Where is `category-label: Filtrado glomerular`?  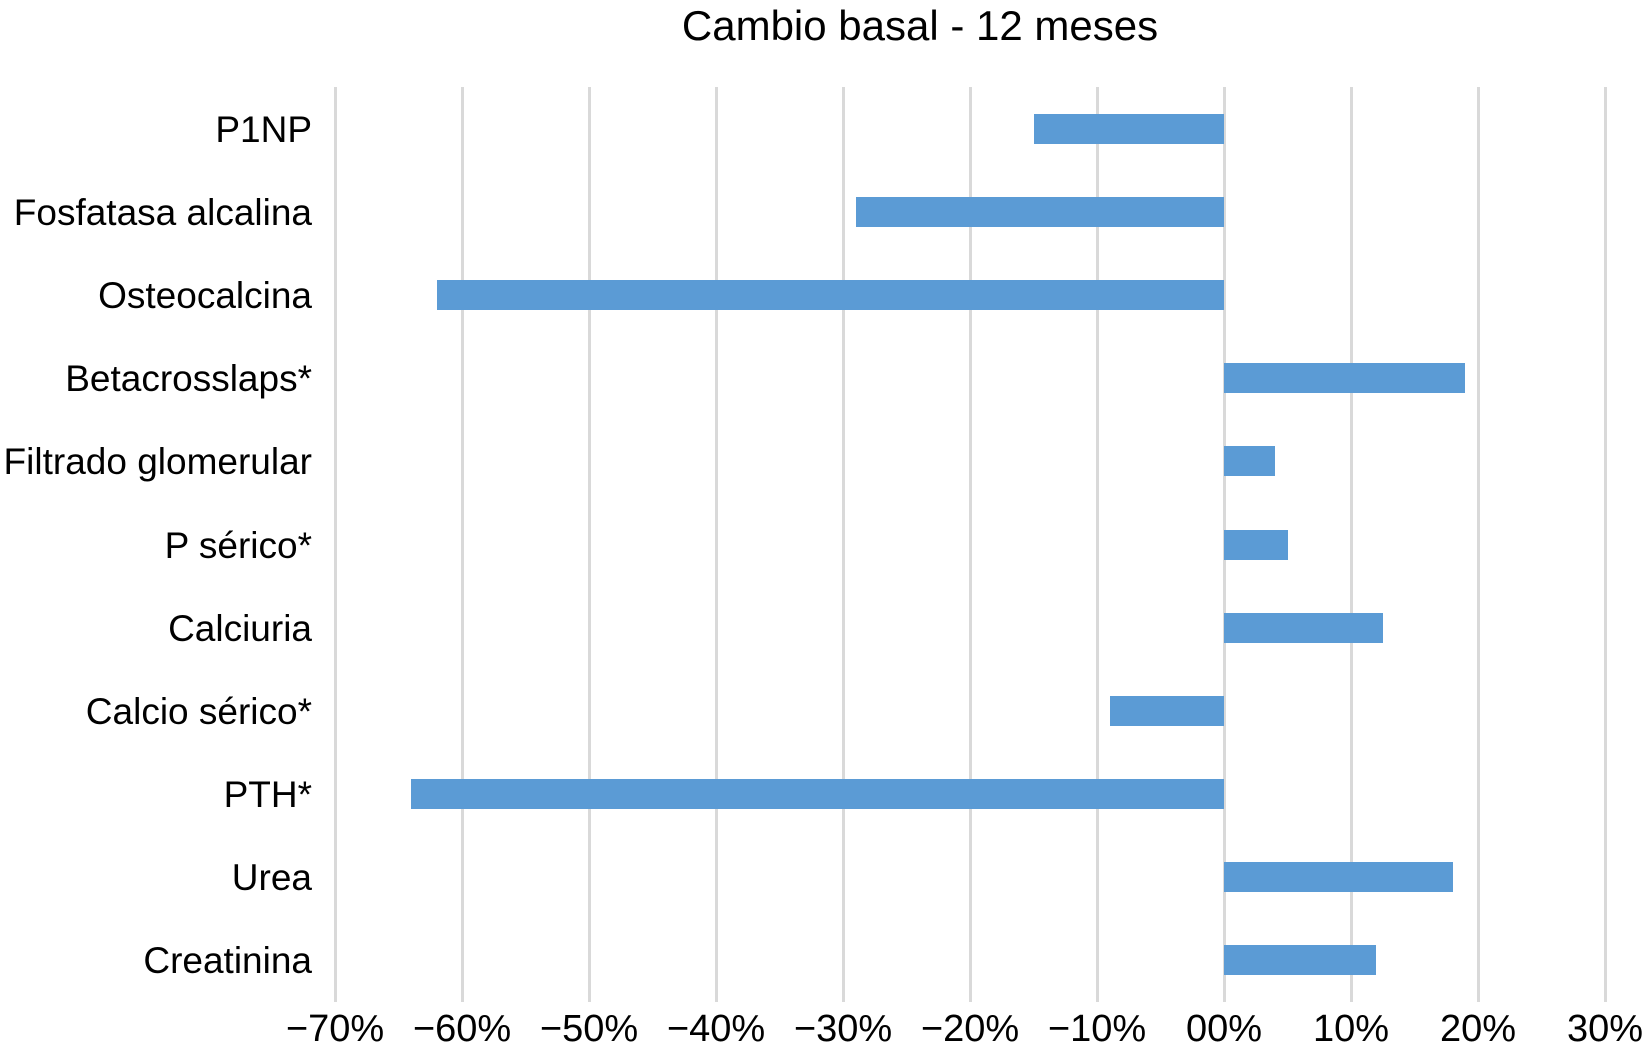 category-label: Filtrado glomerular is located at coordinates (157, 462).